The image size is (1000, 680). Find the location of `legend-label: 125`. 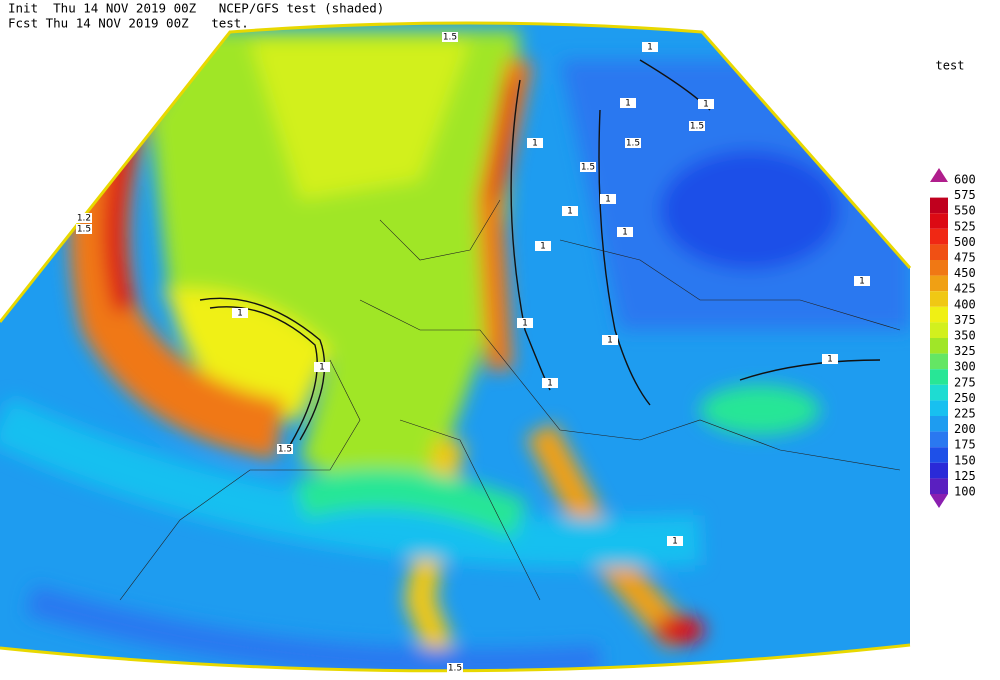

legend-label: 125 is located at coordinates (965, 476).